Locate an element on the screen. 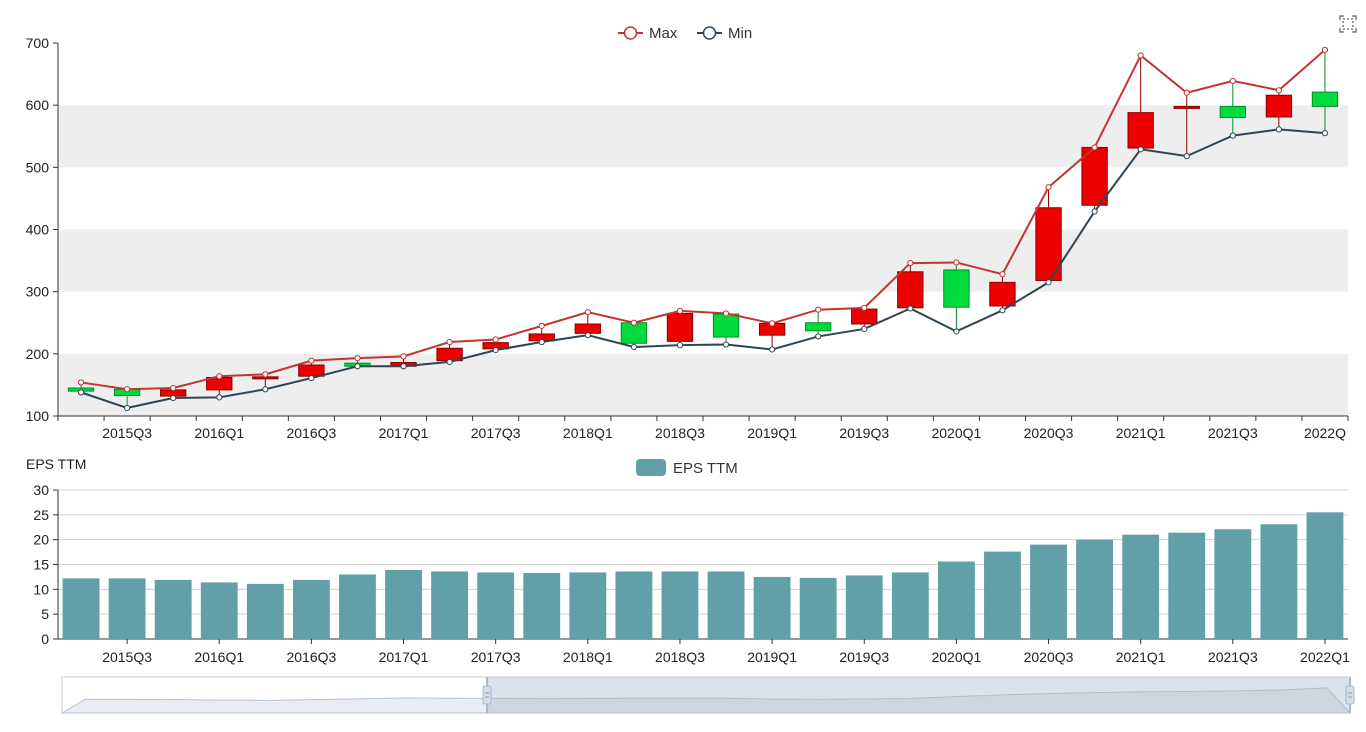 The height and width of the screenshot is (732, 1366). datazoom-end-handle is located at coordinates (1350, 695).